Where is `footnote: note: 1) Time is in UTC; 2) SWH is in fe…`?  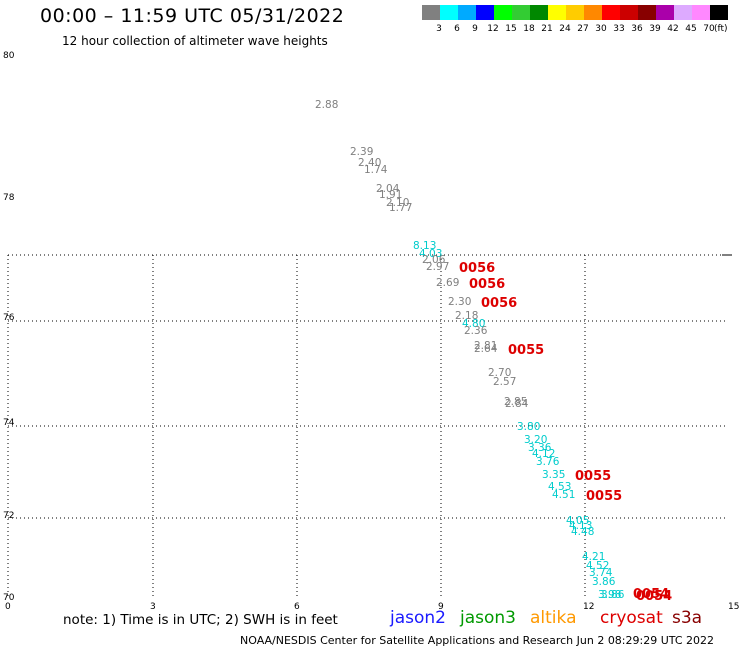
footnote: note: 1) Time is in UTC; 2) SWH is in fe… is located at coordinates (200, 620).